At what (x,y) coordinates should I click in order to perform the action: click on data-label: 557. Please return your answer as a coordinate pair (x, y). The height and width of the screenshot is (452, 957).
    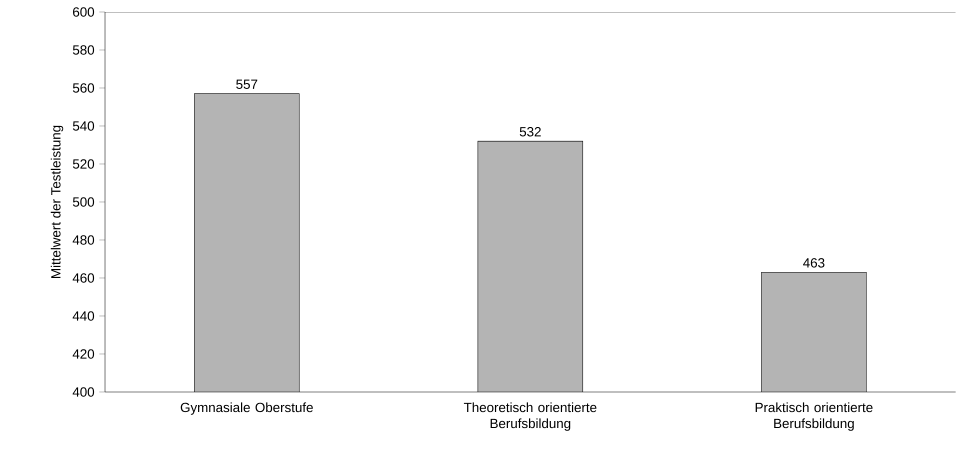
    Looking at the image, I should click on (247, 84).